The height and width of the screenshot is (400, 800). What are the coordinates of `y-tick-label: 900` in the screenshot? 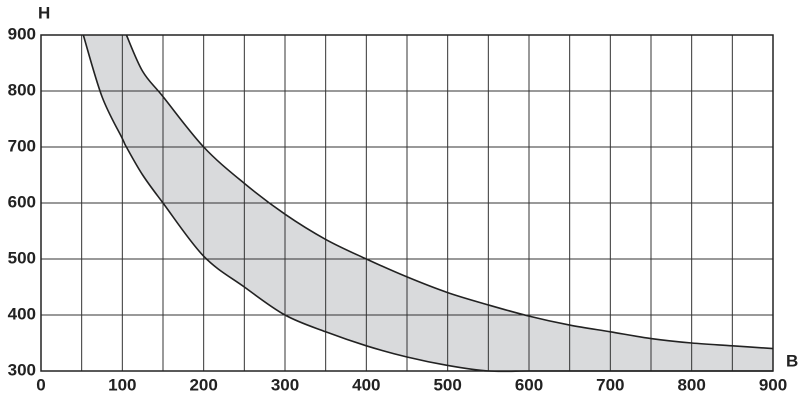 It's located at (22, 33).